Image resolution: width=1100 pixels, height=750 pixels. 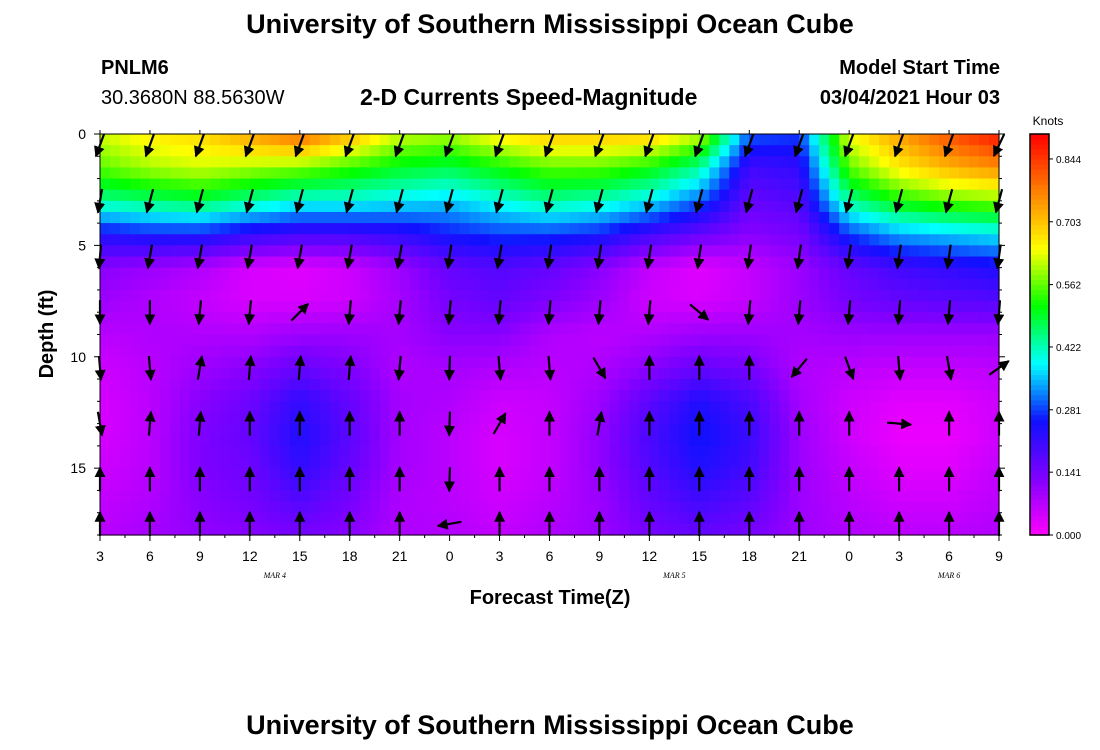 I want to click on colorbar-swatch, so click(x=1039, y=237).